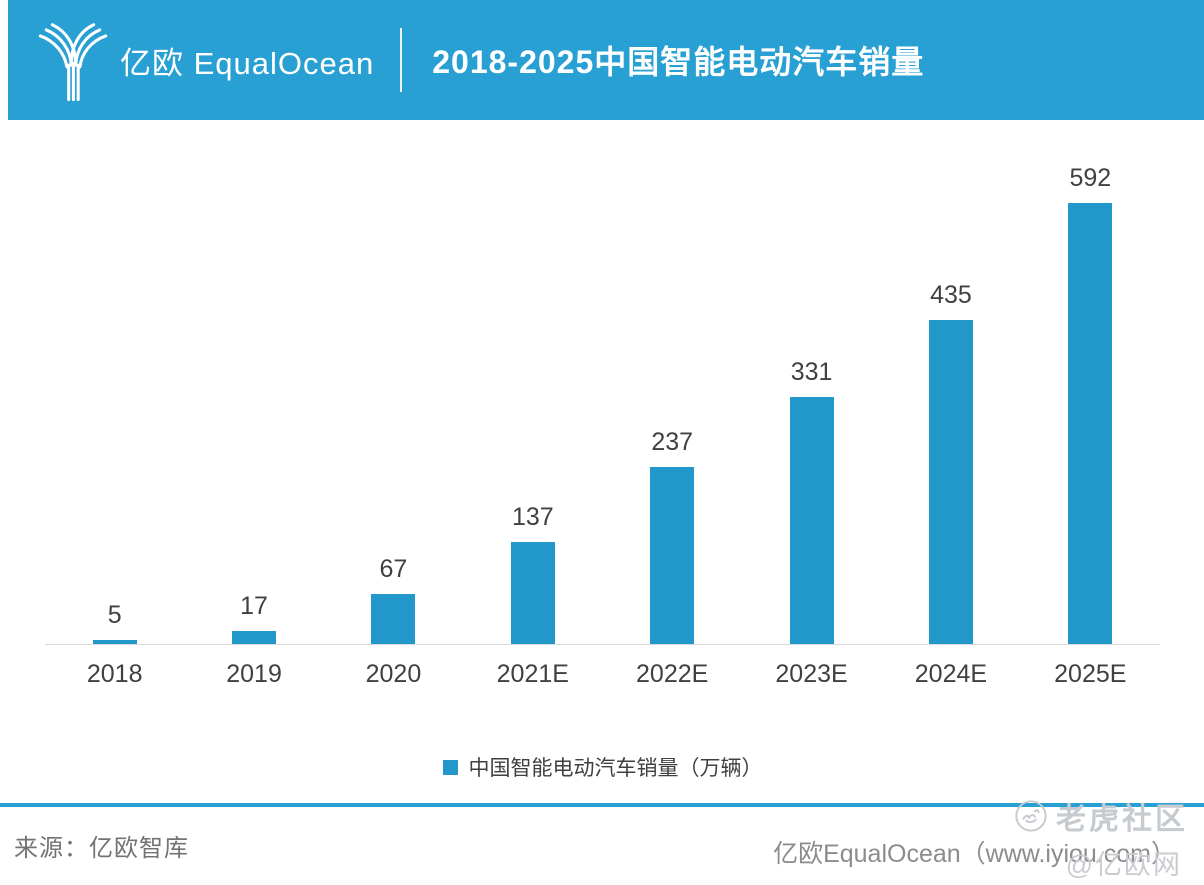 The height and width of the screenshot is (885, 1204). I want to click on bar-value-label: 331, so click(811, 372).